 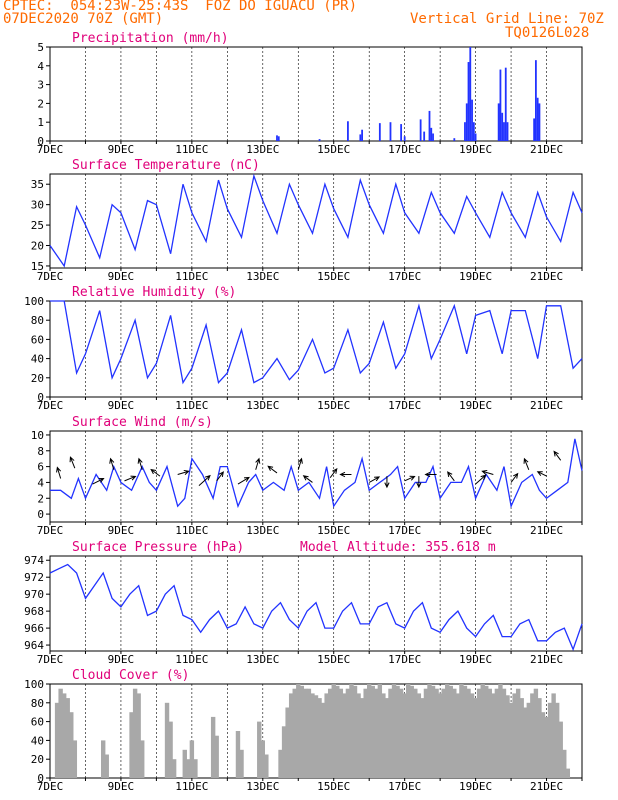 I want to click on panel-title: Surface Pressure (hPa), so click(x=158, y=547).